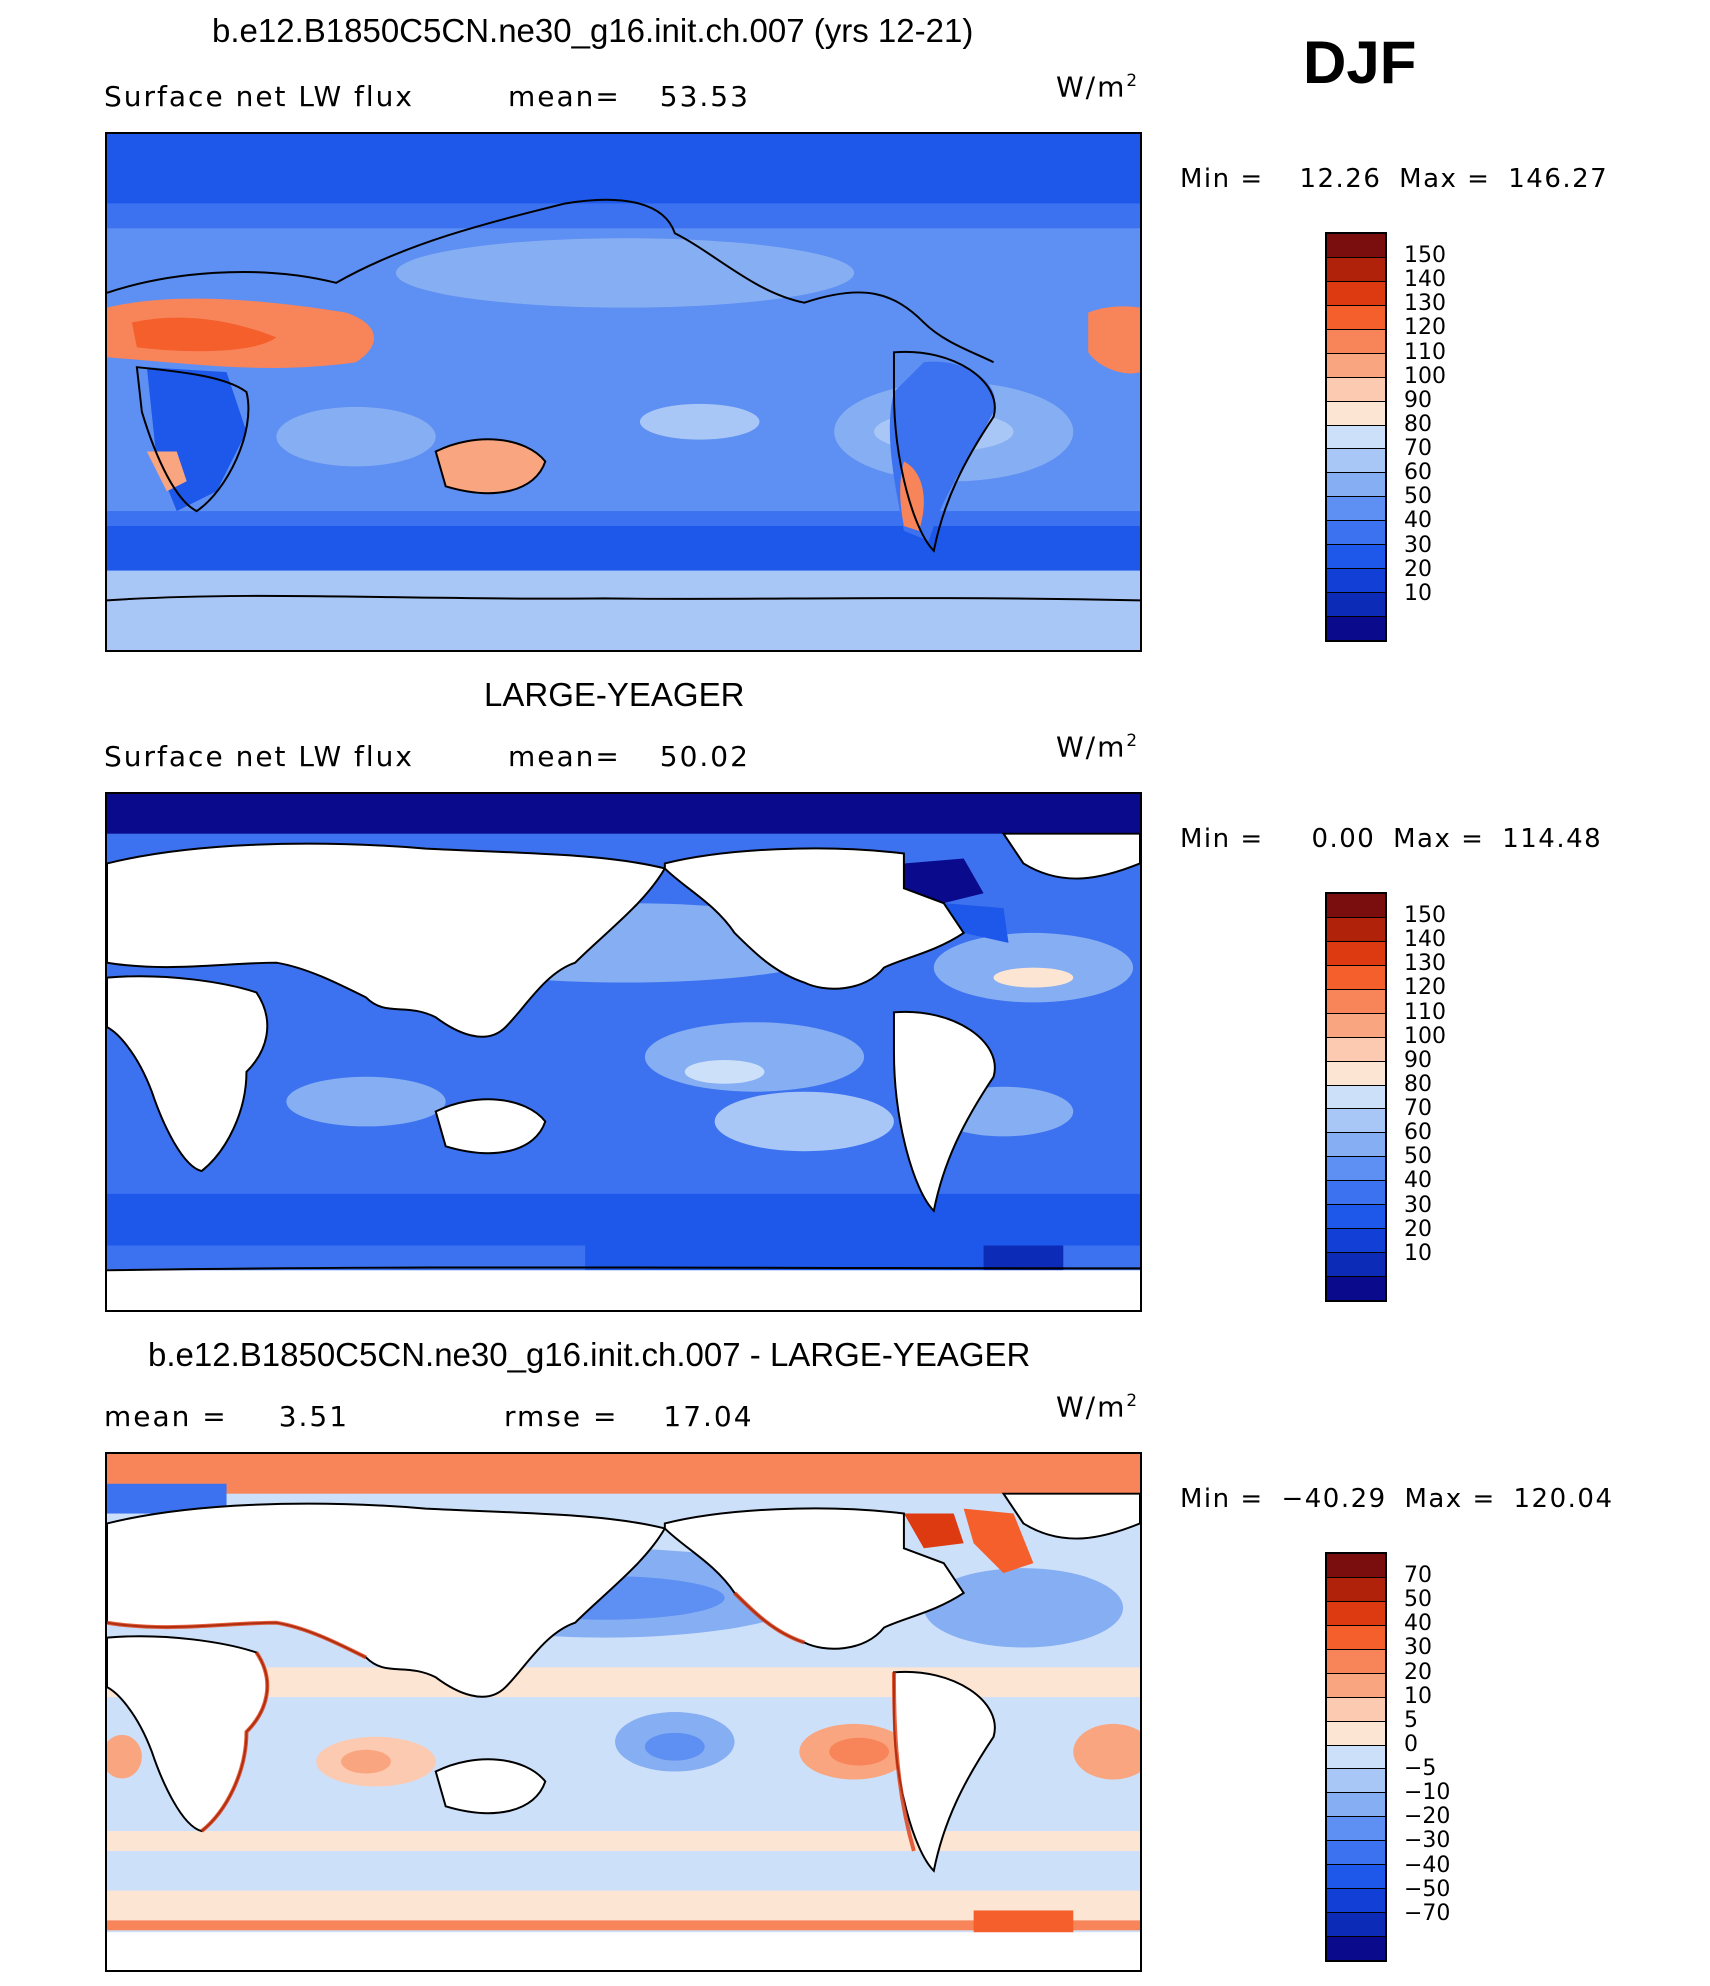 This screenshot has width=1710, height=1986. Describe the element at coordinates (1427, 1793) in the screenshot. I see `colorbar-tick-label: −10` at that location.